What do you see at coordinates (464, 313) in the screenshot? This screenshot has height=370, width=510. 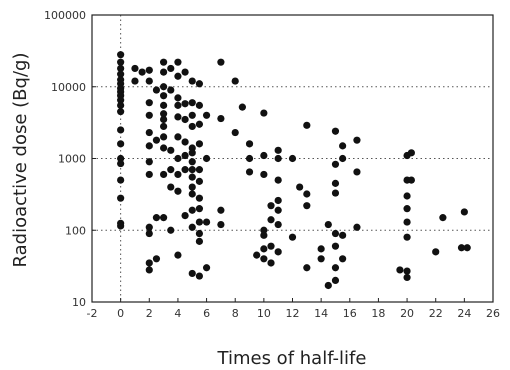 I see `x-tick-label: 24` at bounding box center [464, 313].